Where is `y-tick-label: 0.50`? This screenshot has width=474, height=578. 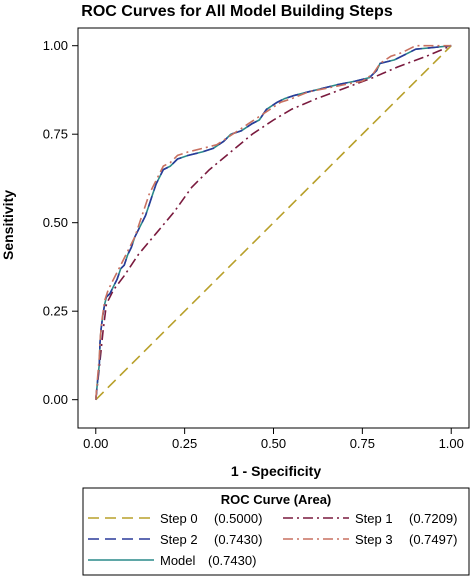
y-tick-label: 0.50 is located at coordinates (55, 222).